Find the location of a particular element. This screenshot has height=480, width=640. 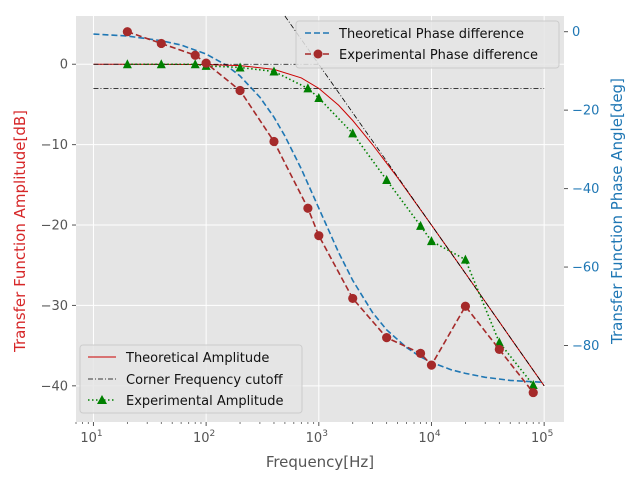

left-axis-label: Transfer Function Amplitude[dB] is located at coordinates (20, 231).